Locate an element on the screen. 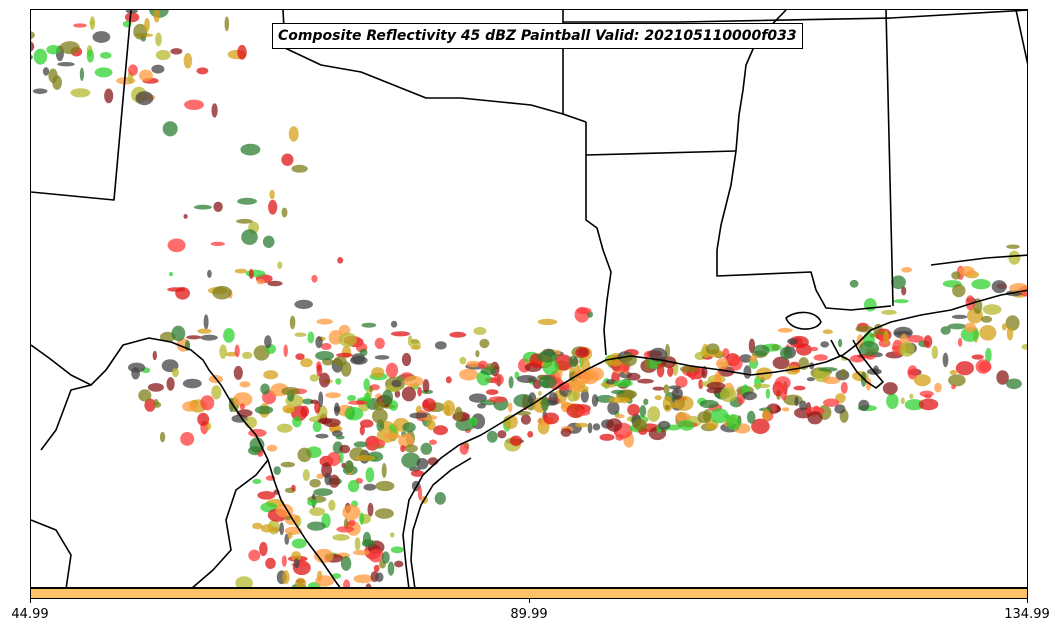 The width and height of the screenshot is (1062, 633). border-ms-al is located at coordinates (889, 158).